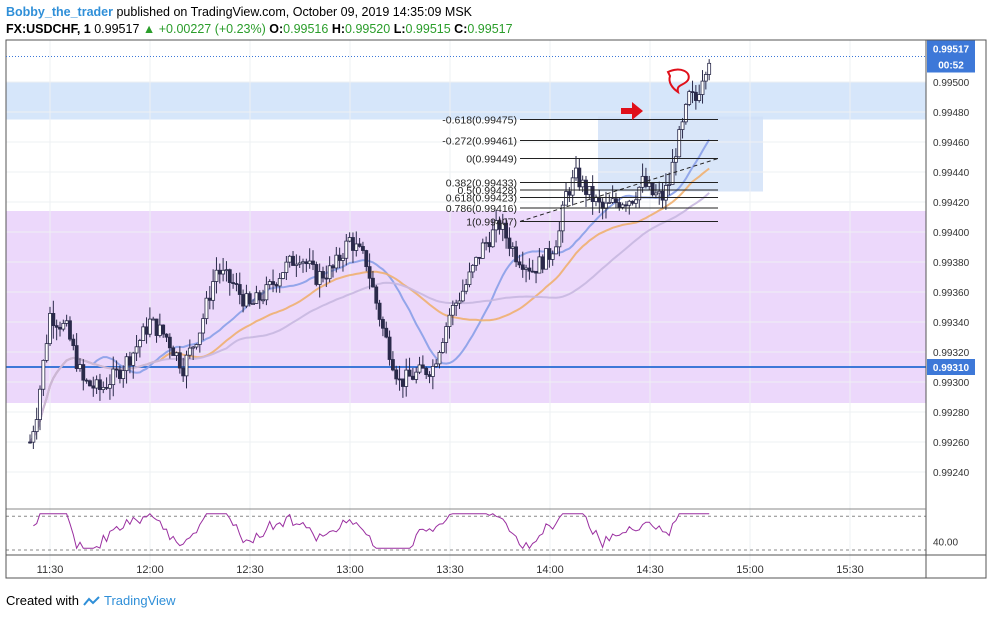 The width and height of the screenshot is (988, 618). I want to click on last-price-tag-label: 0.99517, so click(951, 50).